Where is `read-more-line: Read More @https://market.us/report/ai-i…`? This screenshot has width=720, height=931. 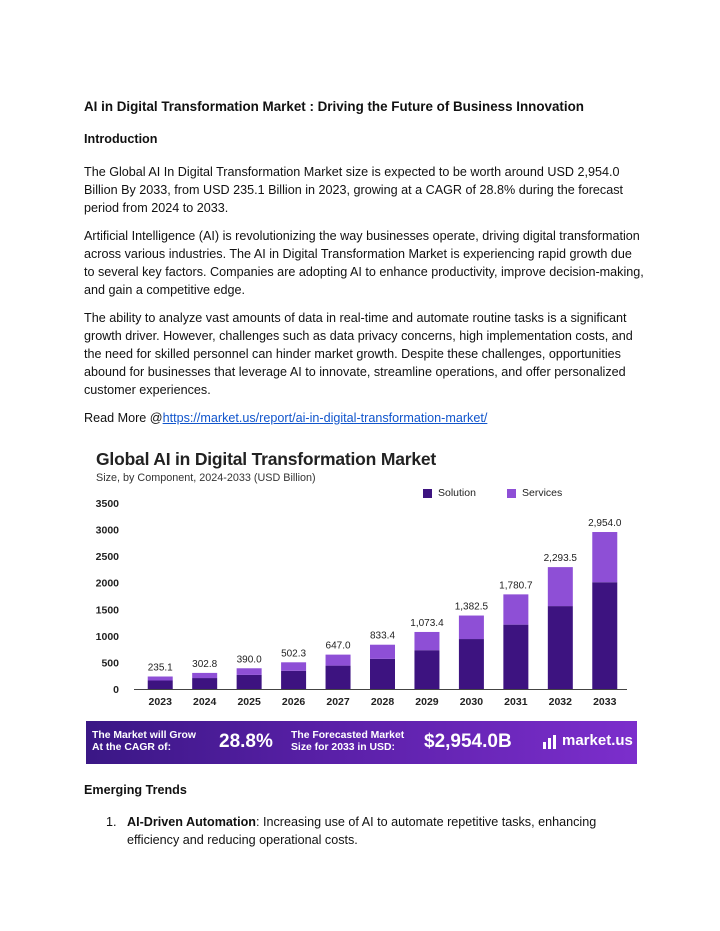
read-more-line: Read More @https://market.us/report/ai-i… is located at coordinates (364, 418).